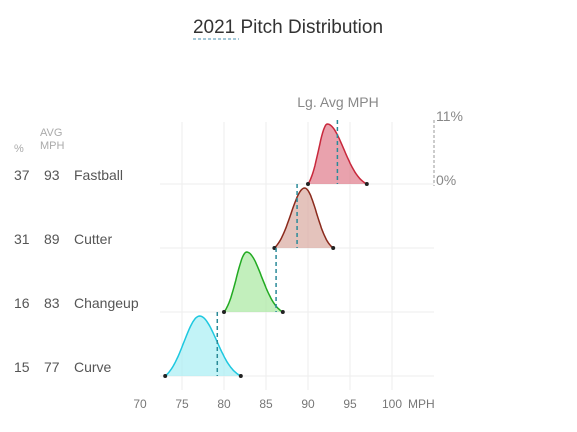 Image resolution: width=577 pixels, height=432 pixels. I want to click on ridge-curve-max-point, so click(240, 376).